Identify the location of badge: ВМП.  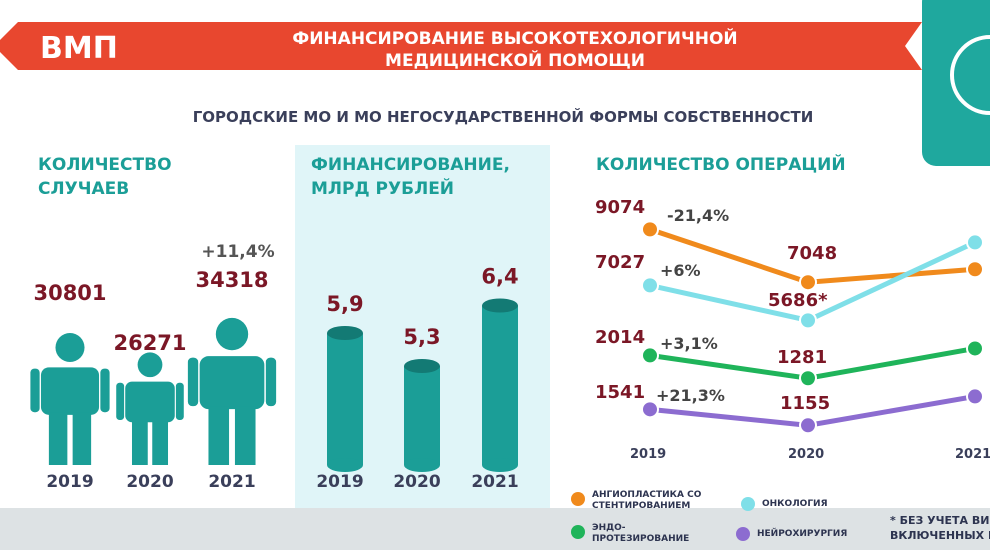
(79, 48).